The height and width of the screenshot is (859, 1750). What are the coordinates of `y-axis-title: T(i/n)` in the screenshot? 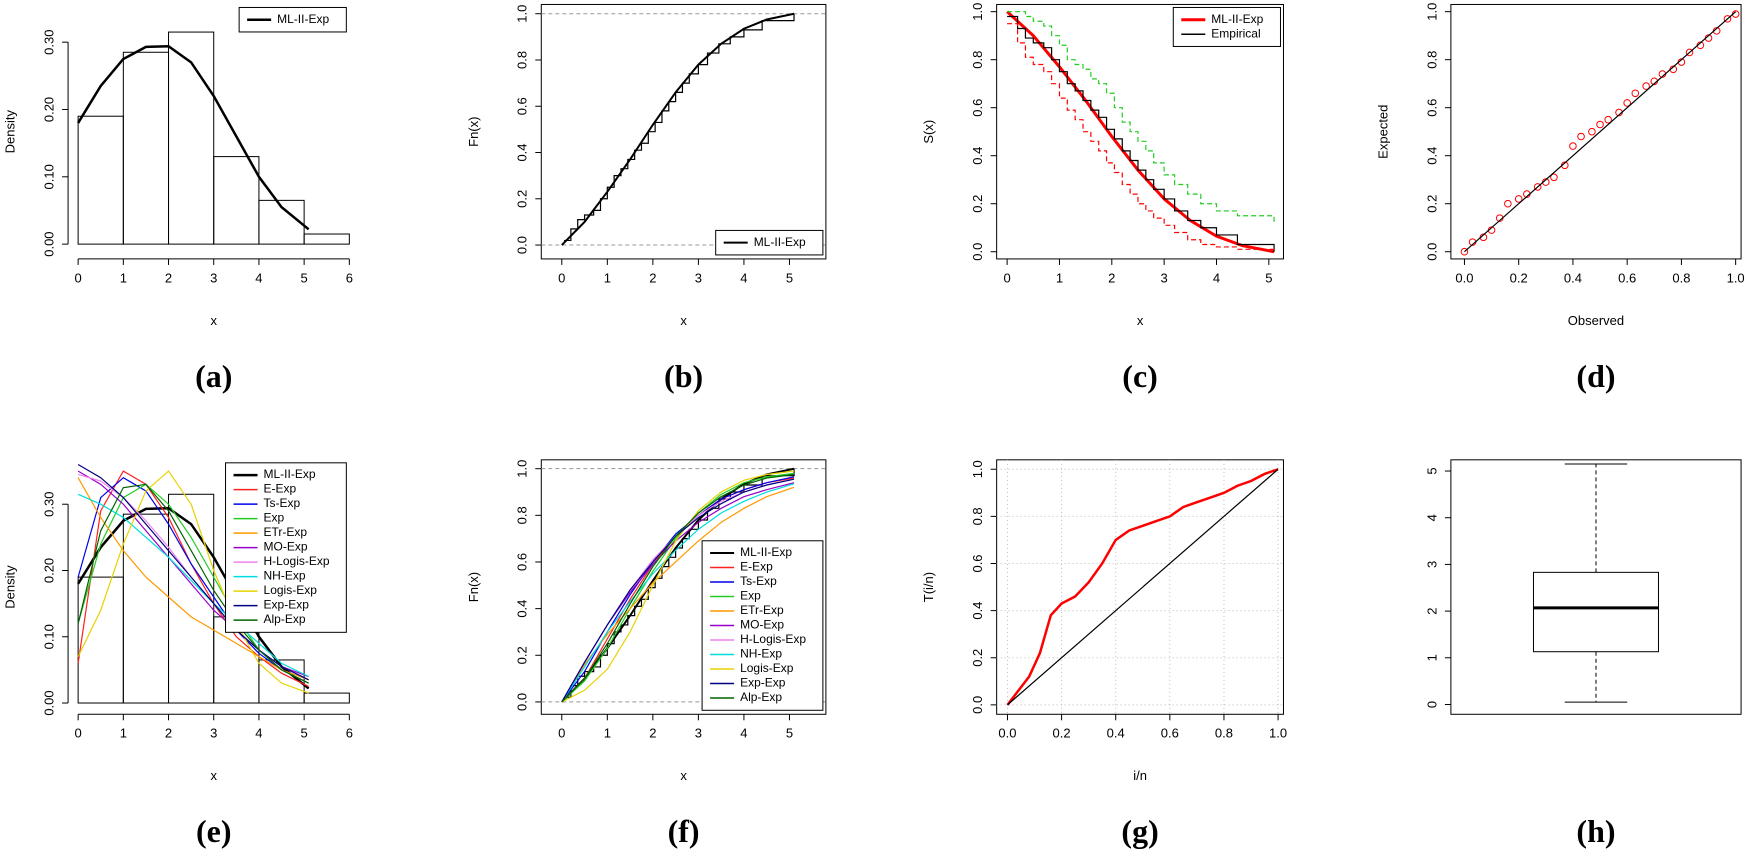 It's located at (928, 587).